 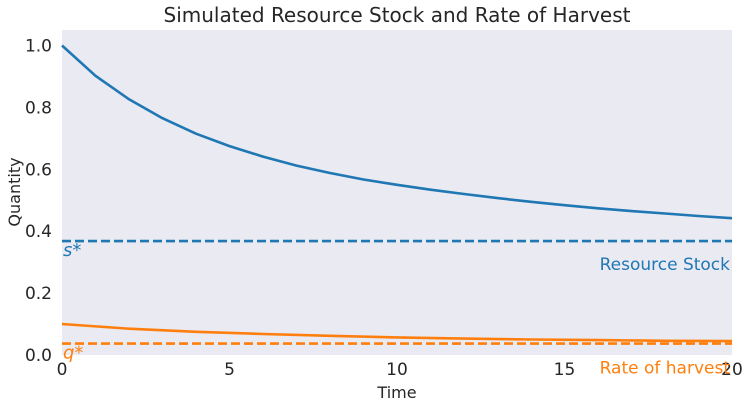 What do you see at coordinates (38, 170) in the screenshot?
I see `y-tick-label: 0.6` at bounding box center [38, 170].